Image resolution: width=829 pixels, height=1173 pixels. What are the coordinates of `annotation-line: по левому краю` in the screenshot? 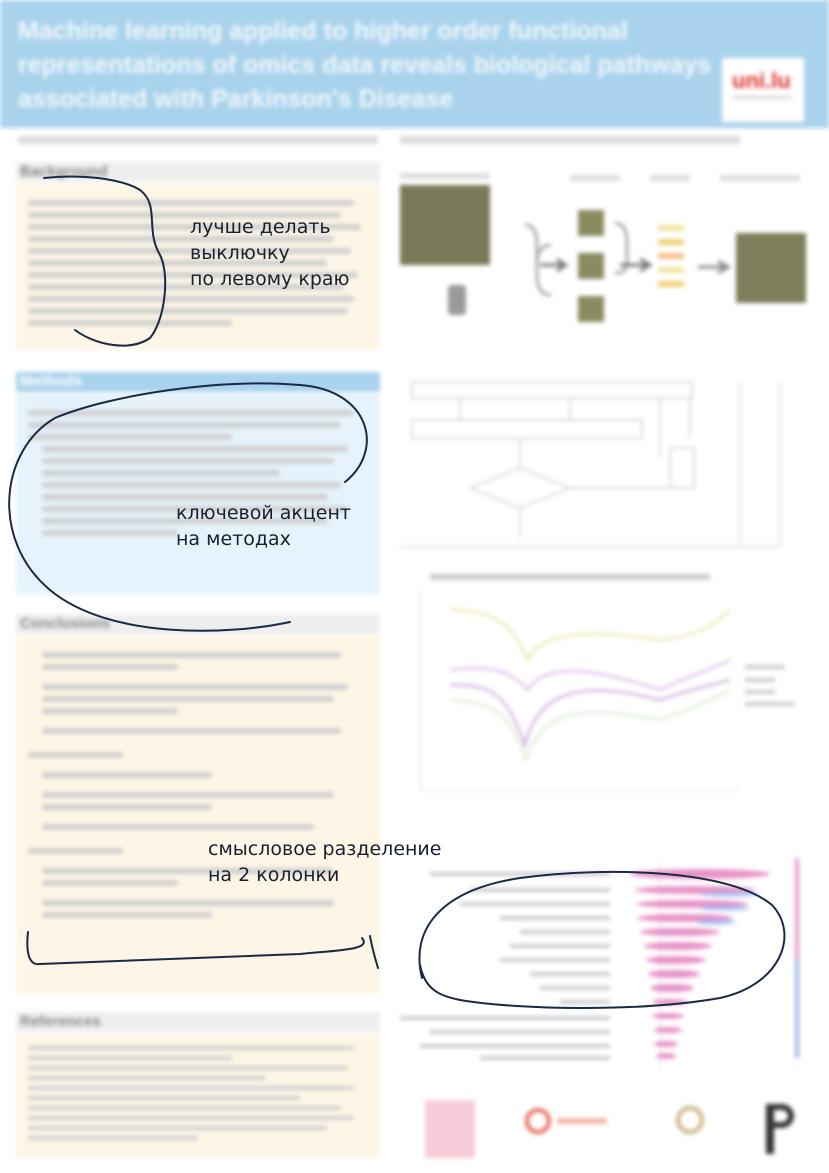 It's located at (270, 279).